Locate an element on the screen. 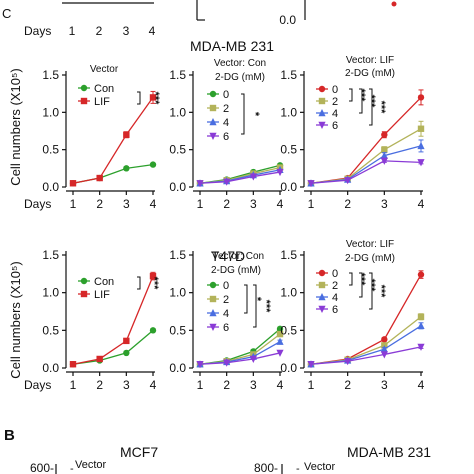 The width and height of the screenshot is (474, 474). top-cropped-strip: C Days 1 2 3 4 0.0 is located at coordinates (199, 19).